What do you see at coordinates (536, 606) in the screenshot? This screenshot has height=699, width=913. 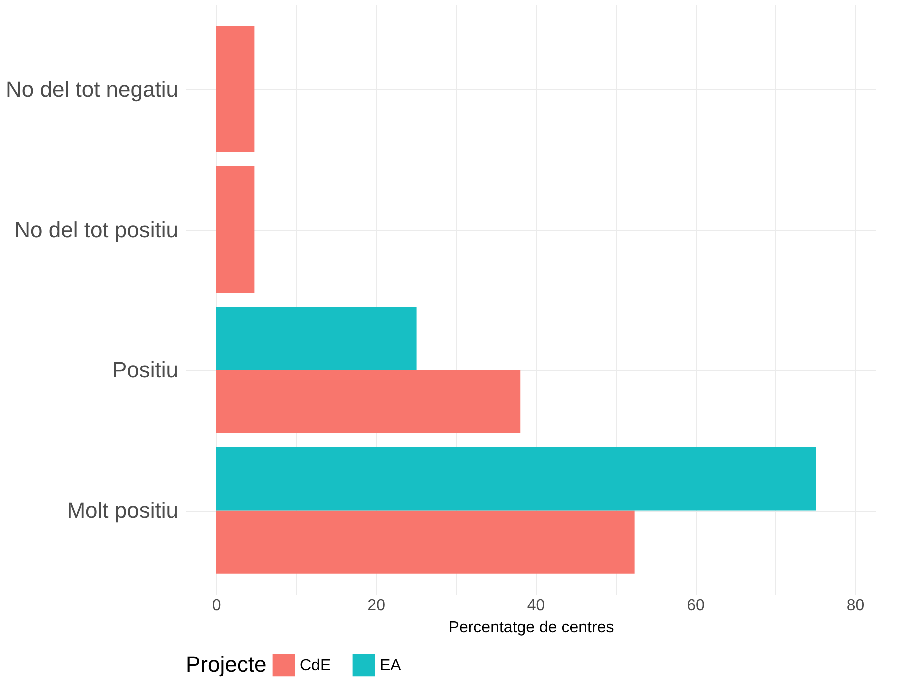 I see `x-tick-label: 40` at bounding box center [536, 606].